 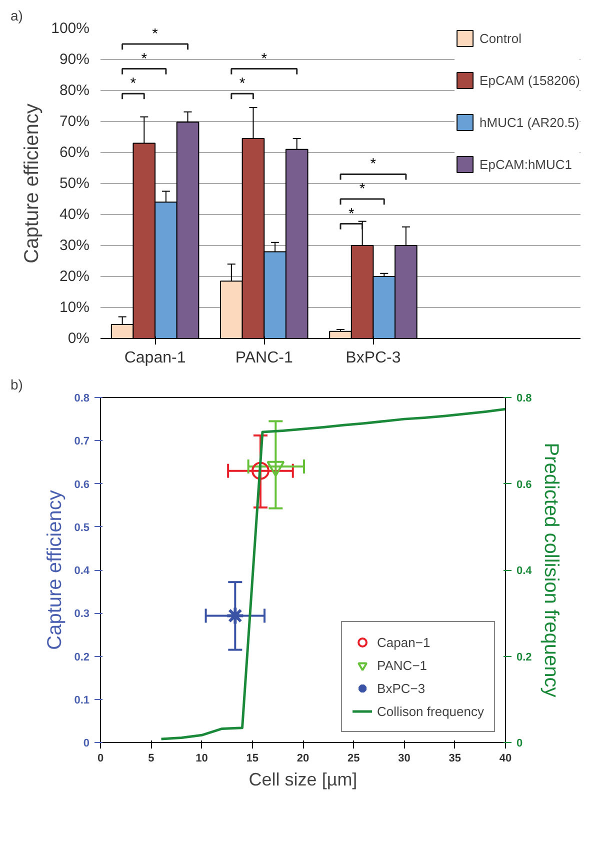 What do you see at coordinates (519, 744) in the screenshot?
I see `y2-tick-label: 0` at bounding box center [519, 744].